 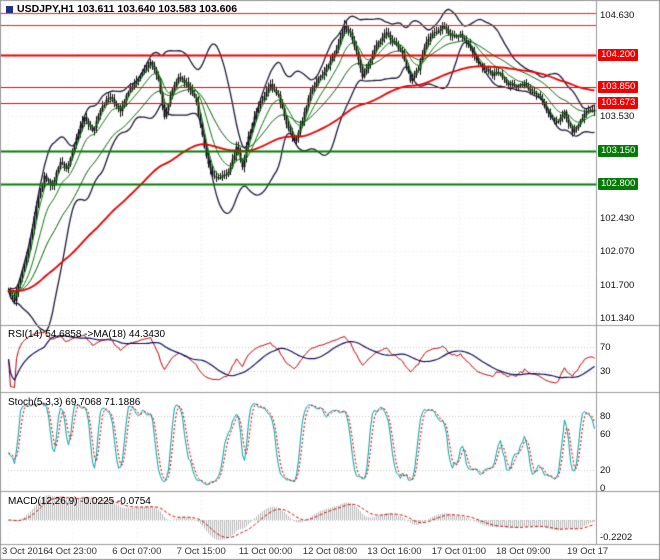 I want to click on price-level-badge: 103.673, so click(x=618, y=103).